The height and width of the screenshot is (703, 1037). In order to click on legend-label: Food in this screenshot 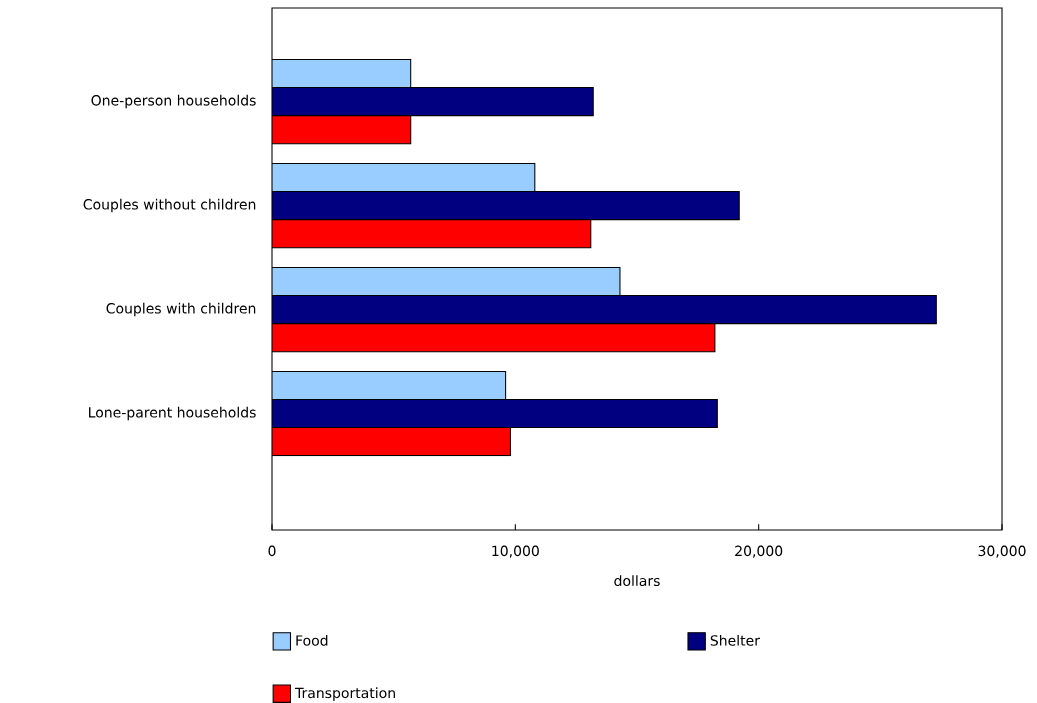, I will do `click(312, 640)`.